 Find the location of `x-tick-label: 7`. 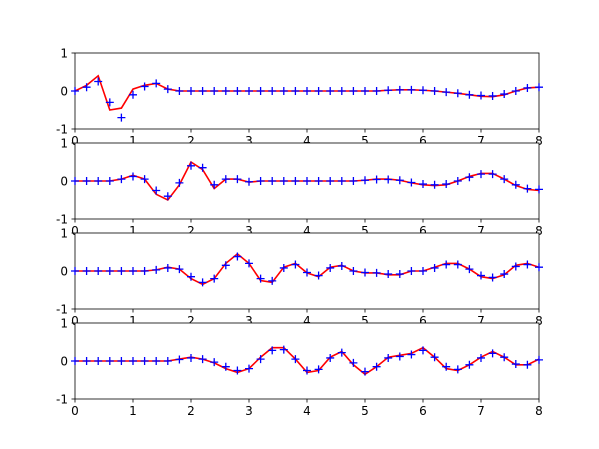

x-tick-label: 7 is located at coordinates (481, 411).